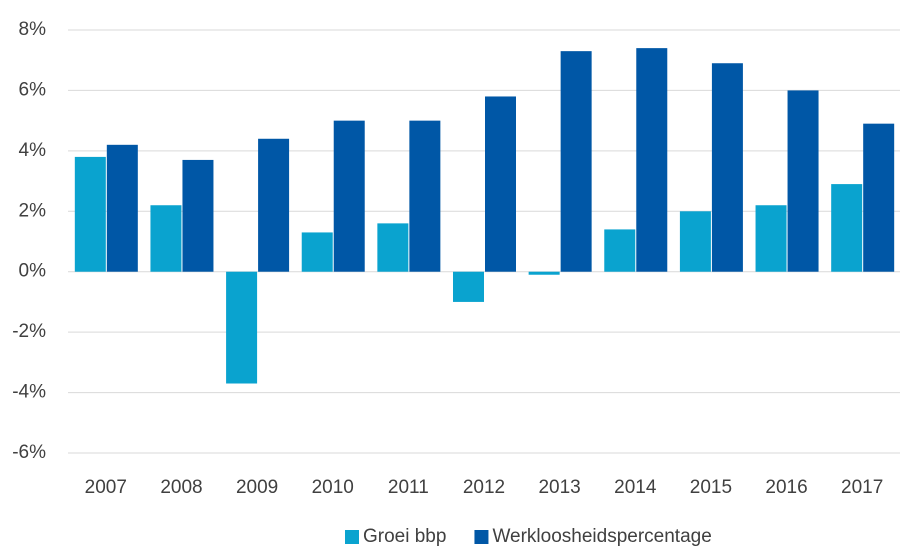 This screenshot has height=548, width=909. Describe the element at coordinates (29, 392) in the screenshot. I see `y-tick-label: -4%` at that location.